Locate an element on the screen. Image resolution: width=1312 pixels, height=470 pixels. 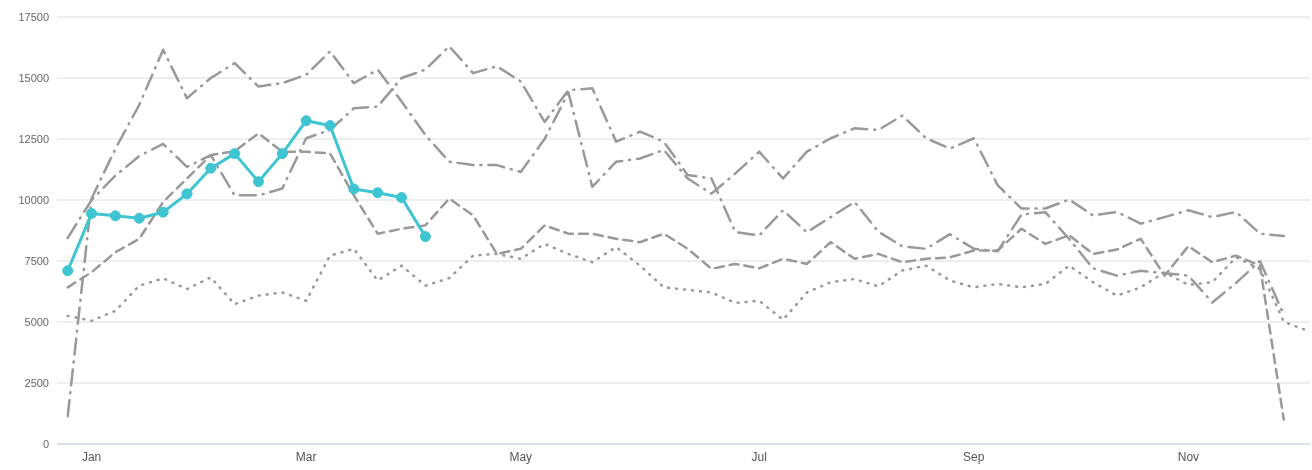
y-tick-label: 17500 is located at coordinates (33, 16).